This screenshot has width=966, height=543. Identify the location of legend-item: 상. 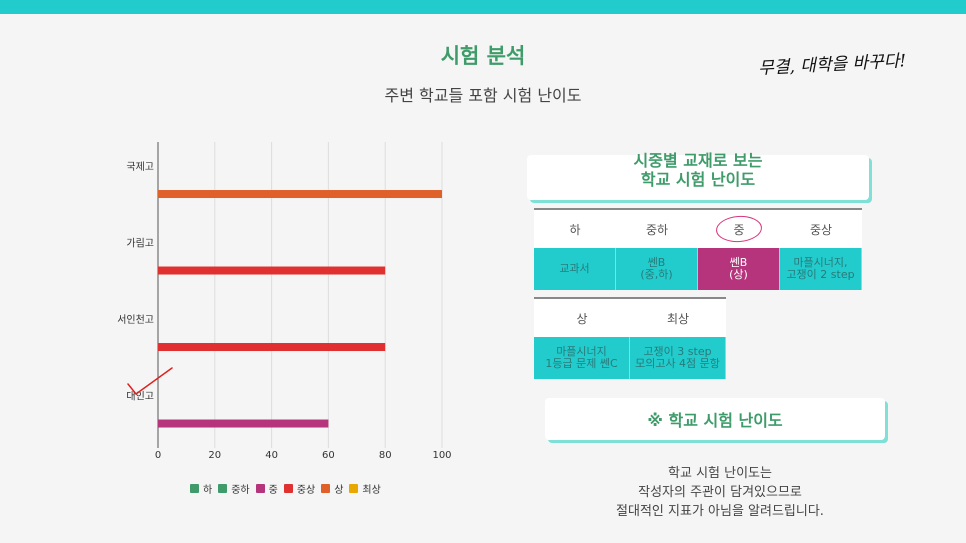
(332, 488).